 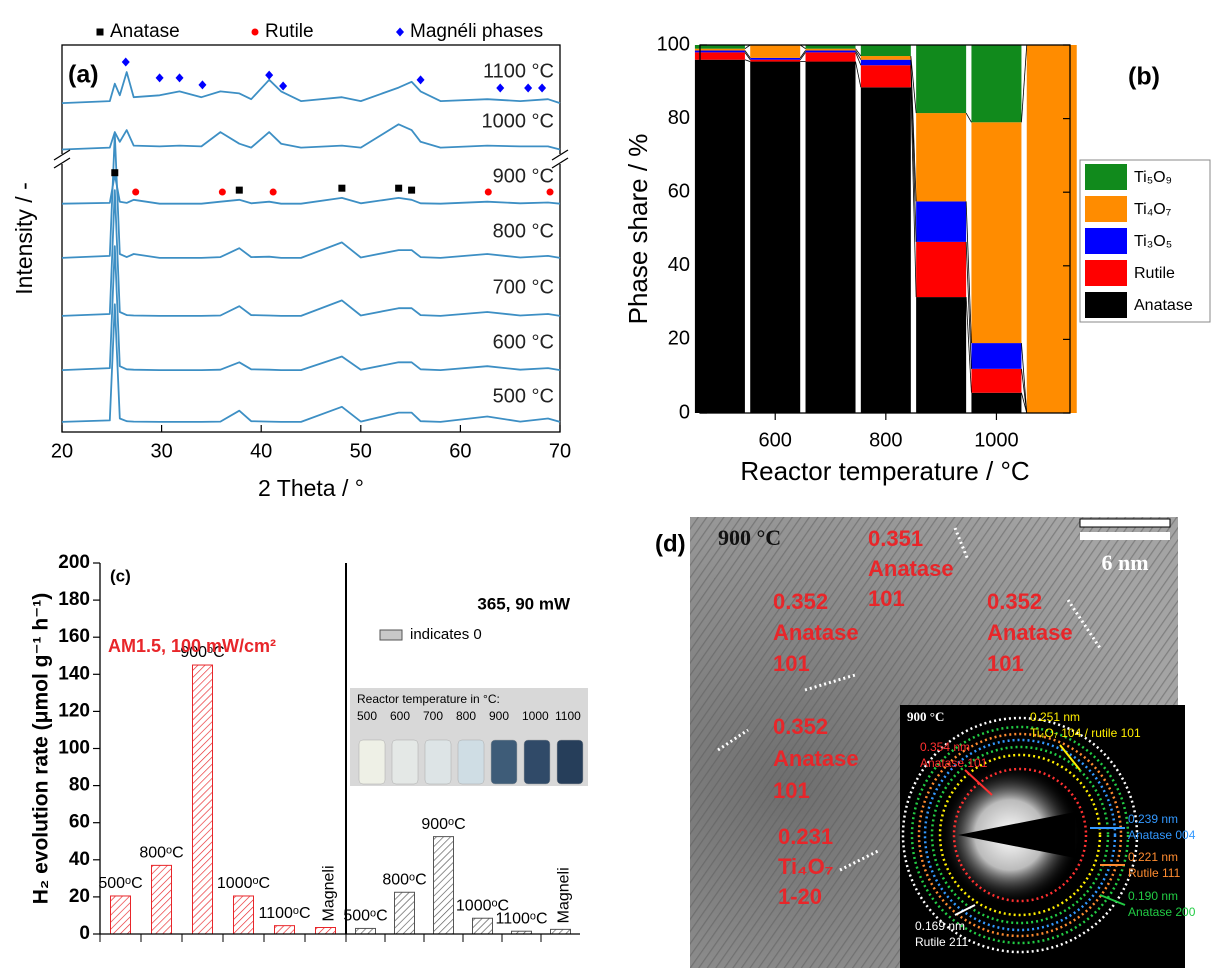 What do you see at coordinates (560, 155) in the screenshot?
I see `axis-break` at bounding box center [560, 155].